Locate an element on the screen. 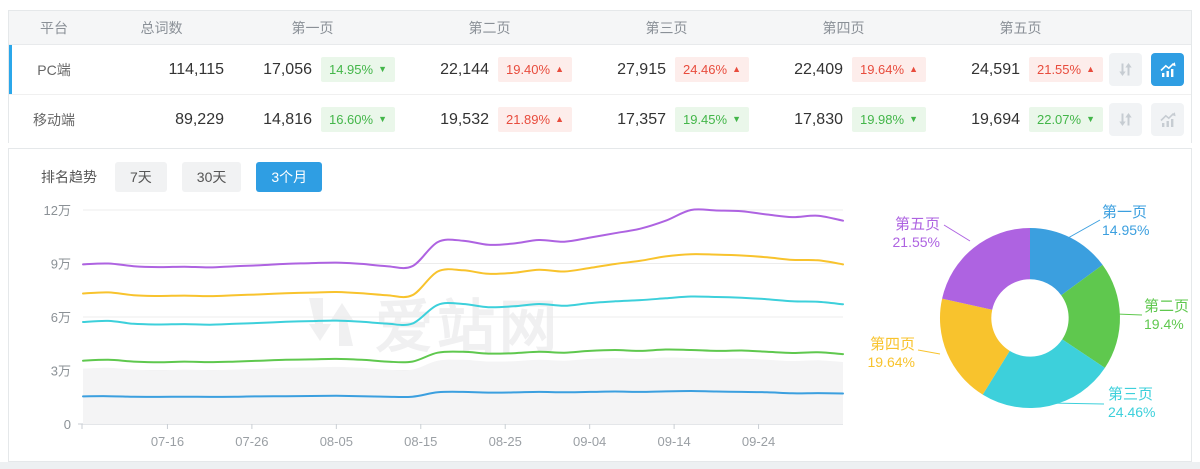 Image resolution: width=1200 pixels, height=469 pixels. change-badge: 19.98% ▼ is located at coordinates (889, 119).